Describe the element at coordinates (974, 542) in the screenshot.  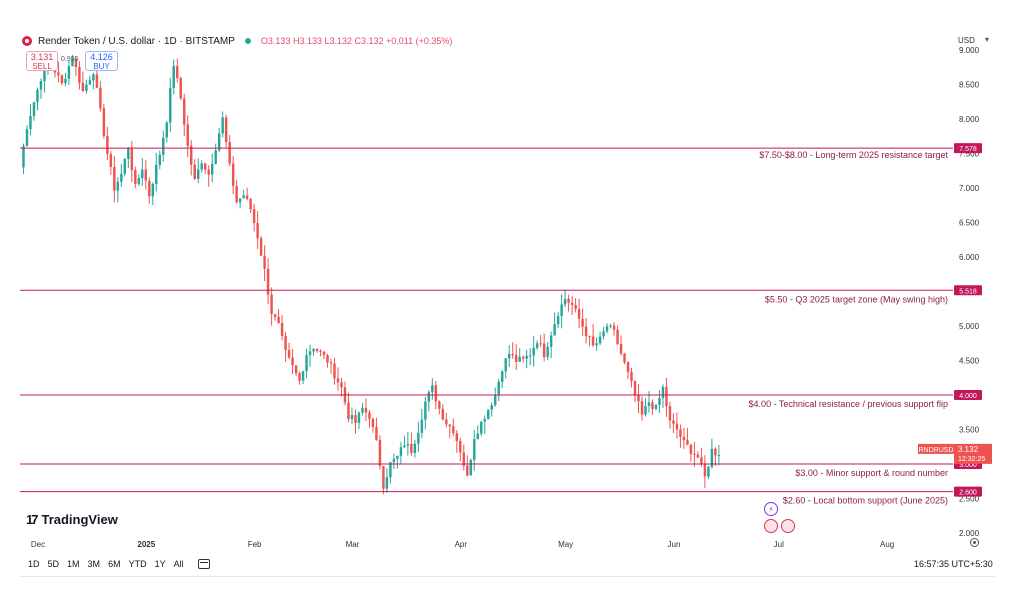
I see `reset-view-icon` at that location.